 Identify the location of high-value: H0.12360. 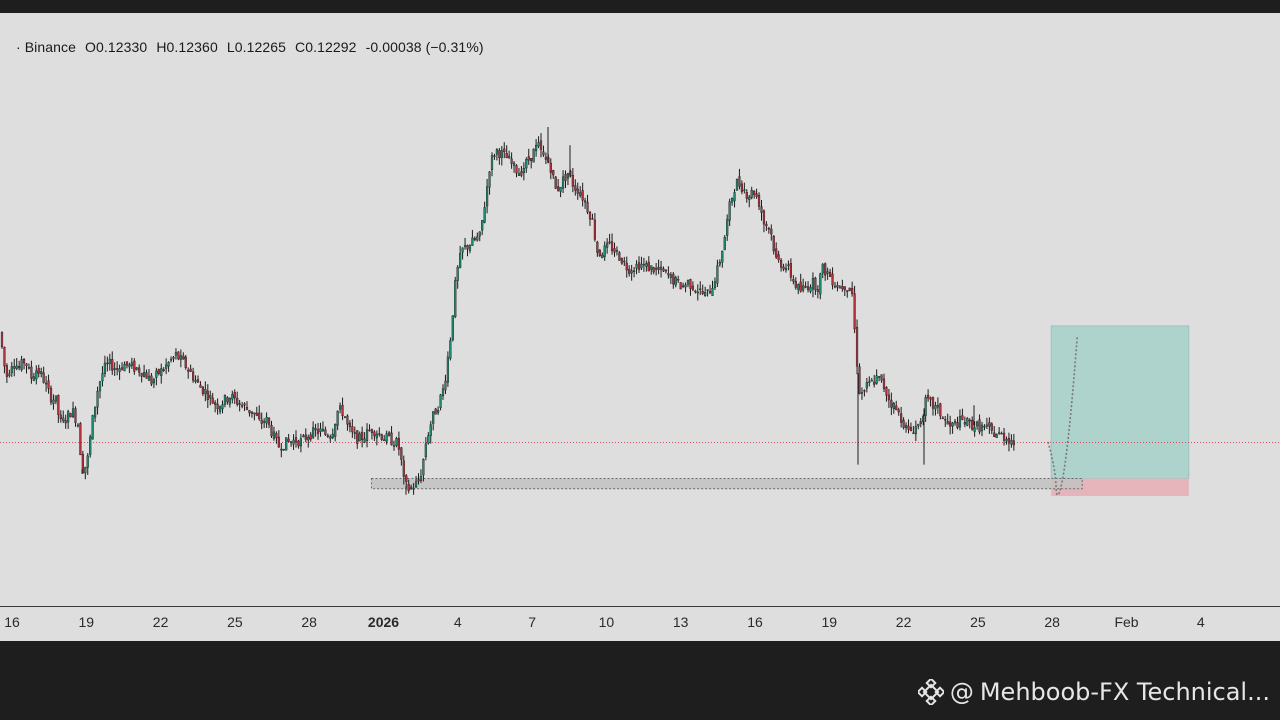
(187, 47).